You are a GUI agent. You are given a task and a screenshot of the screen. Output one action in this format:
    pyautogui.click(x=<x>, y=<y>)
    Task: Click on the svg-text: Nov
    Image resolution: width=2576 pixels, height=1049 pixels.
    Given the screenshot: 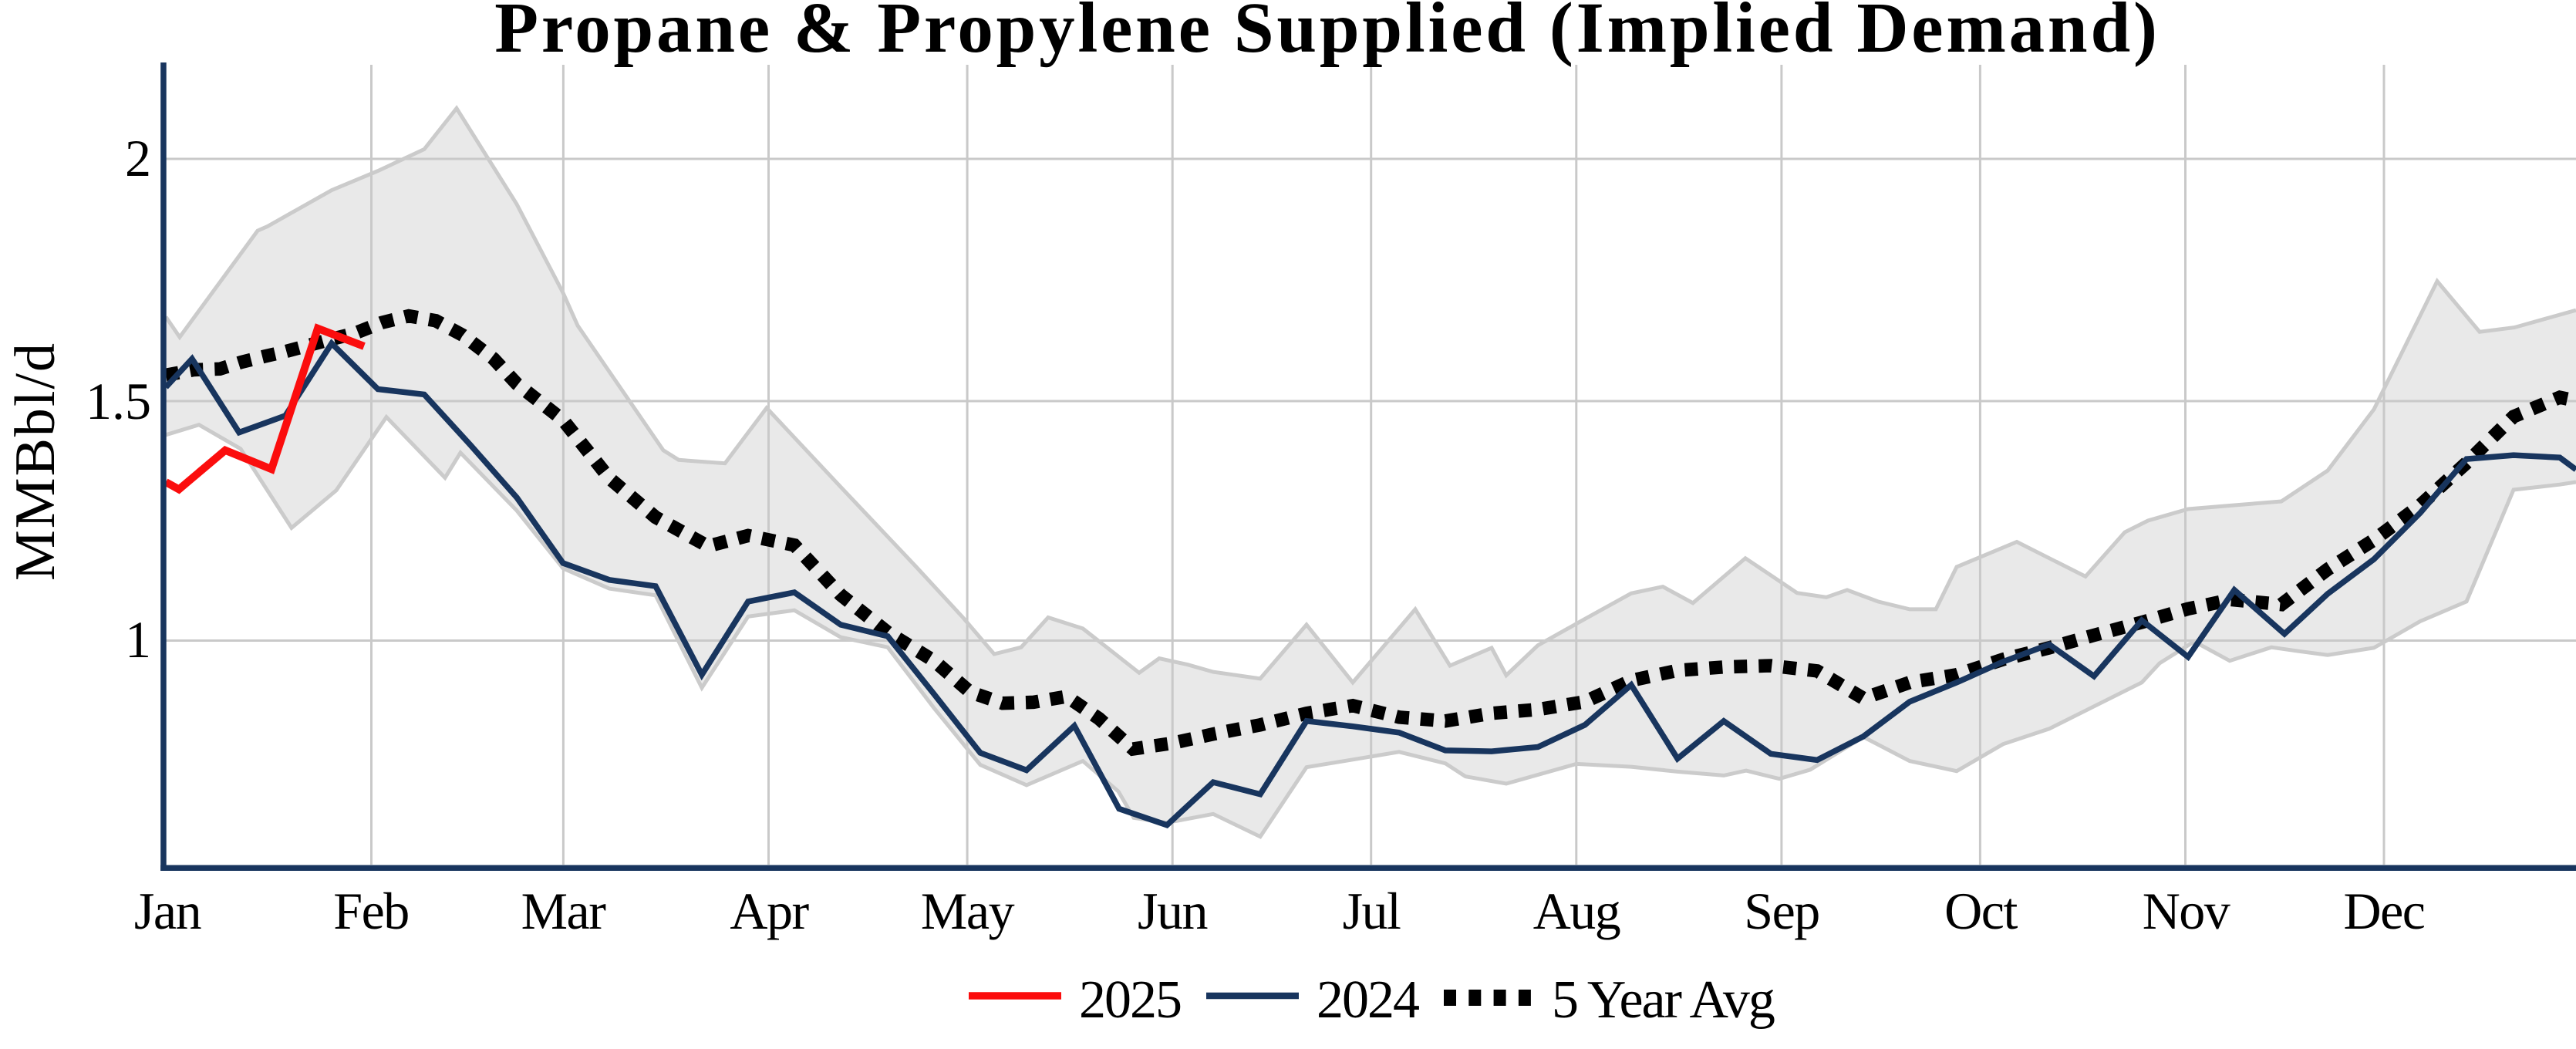 What is the action you would take?
    pyautogui.click(x=2186, y=911)
    